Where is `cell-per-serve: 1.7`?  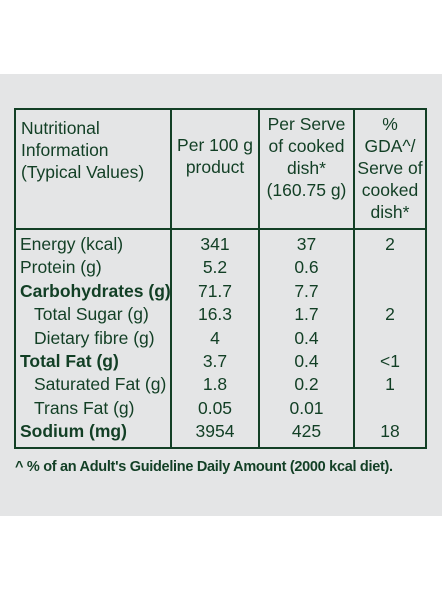
cell-per-serve: 1.7 is located at coordinates (306, 315).